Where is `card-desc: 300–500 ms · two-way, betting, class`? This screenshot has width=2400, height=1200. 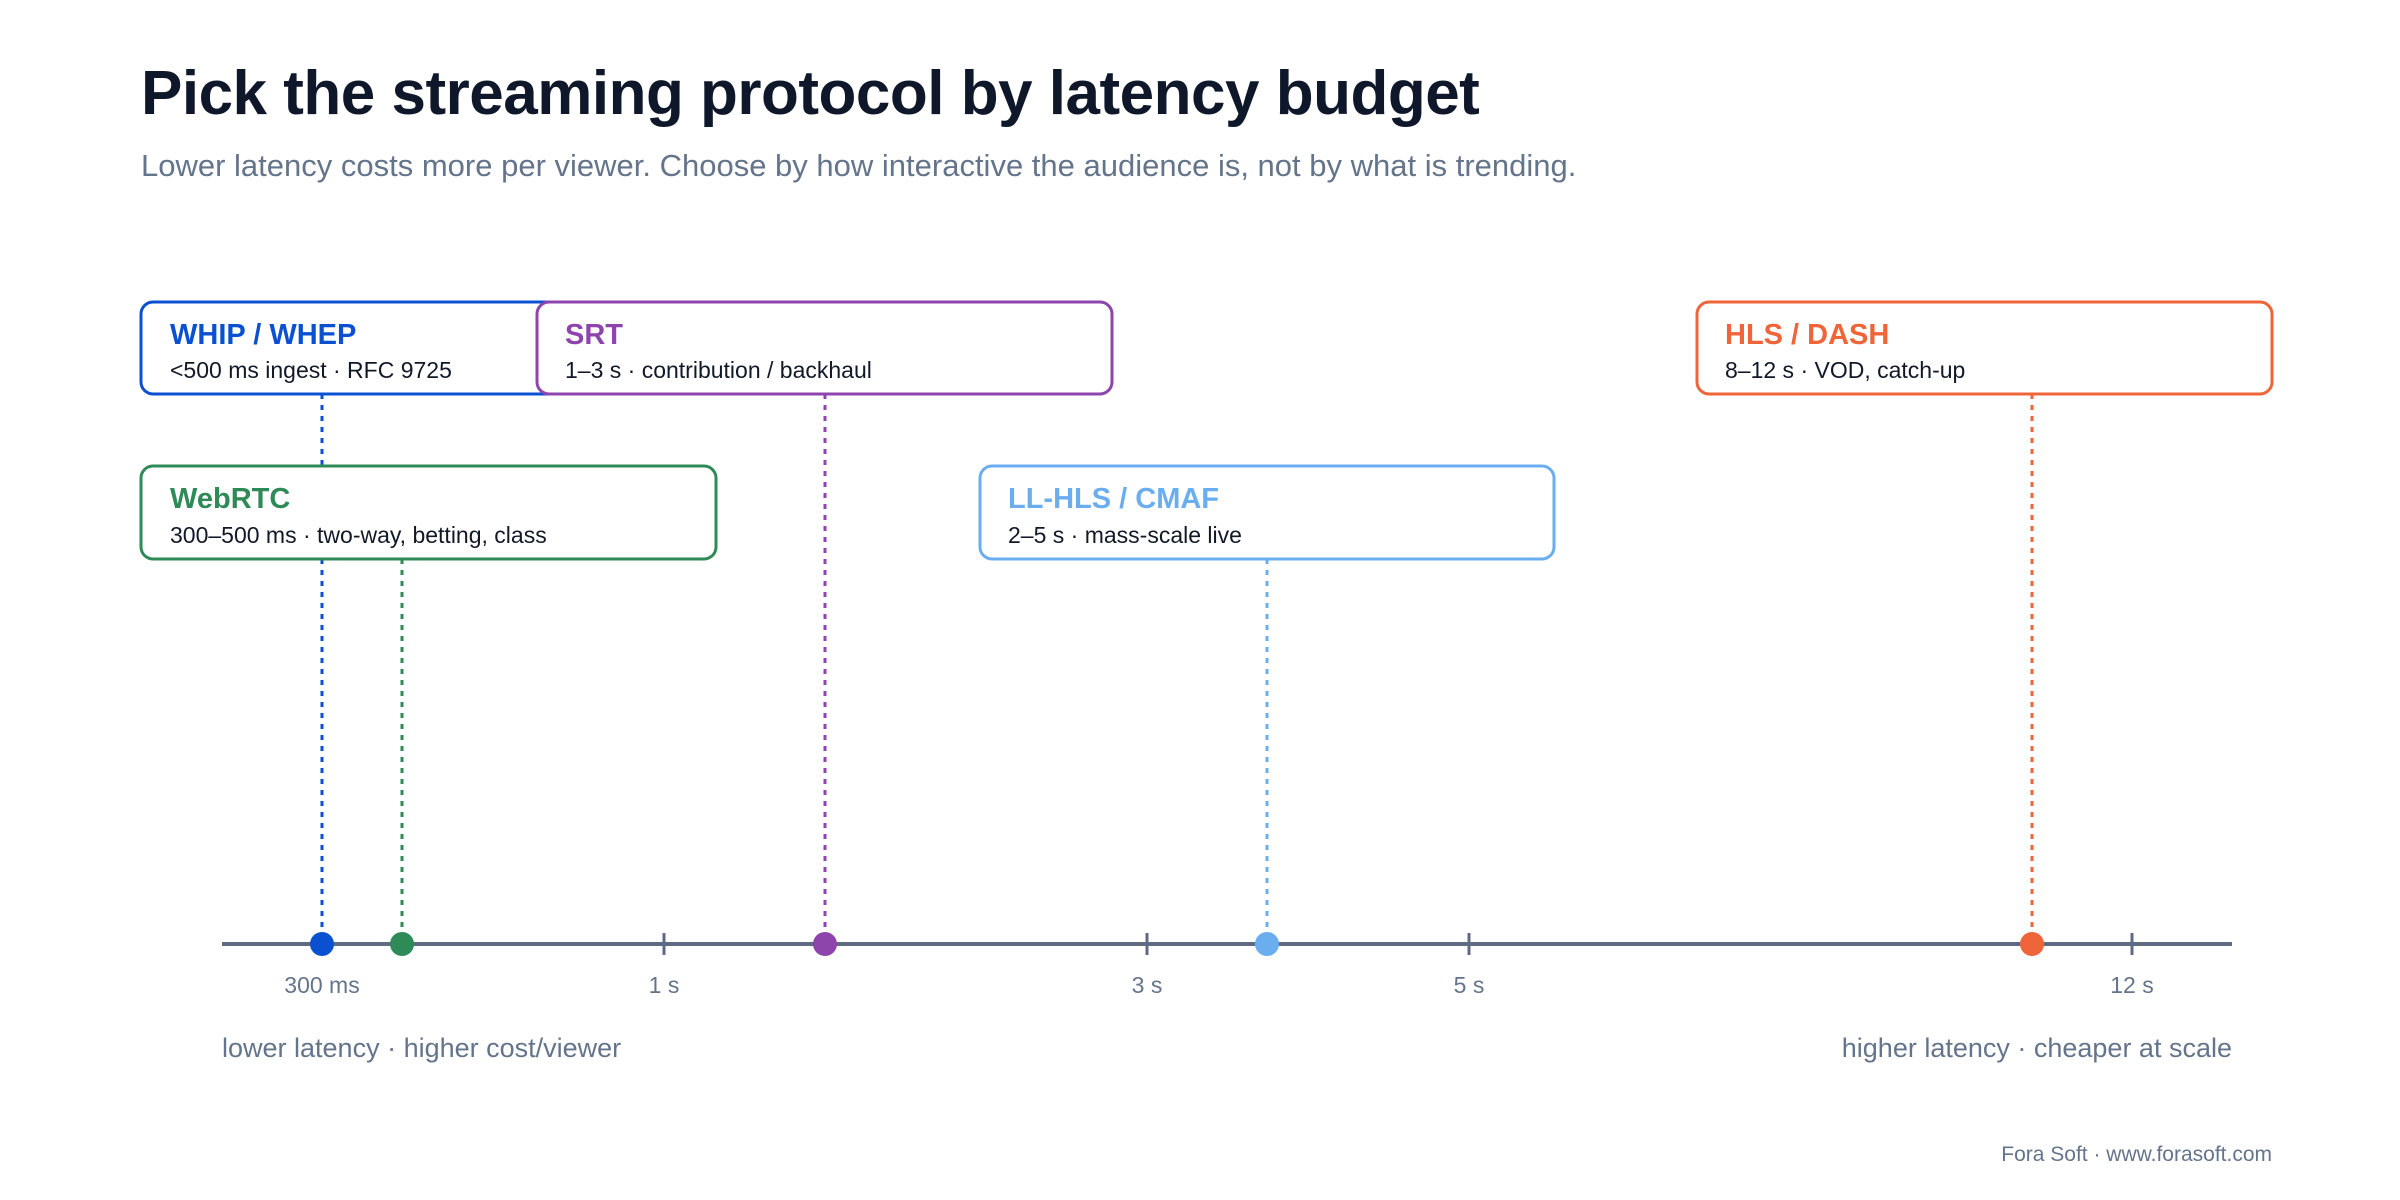 card-desc: 300–500 ms · two-way, betting, class is located at coordinates (358, 535).